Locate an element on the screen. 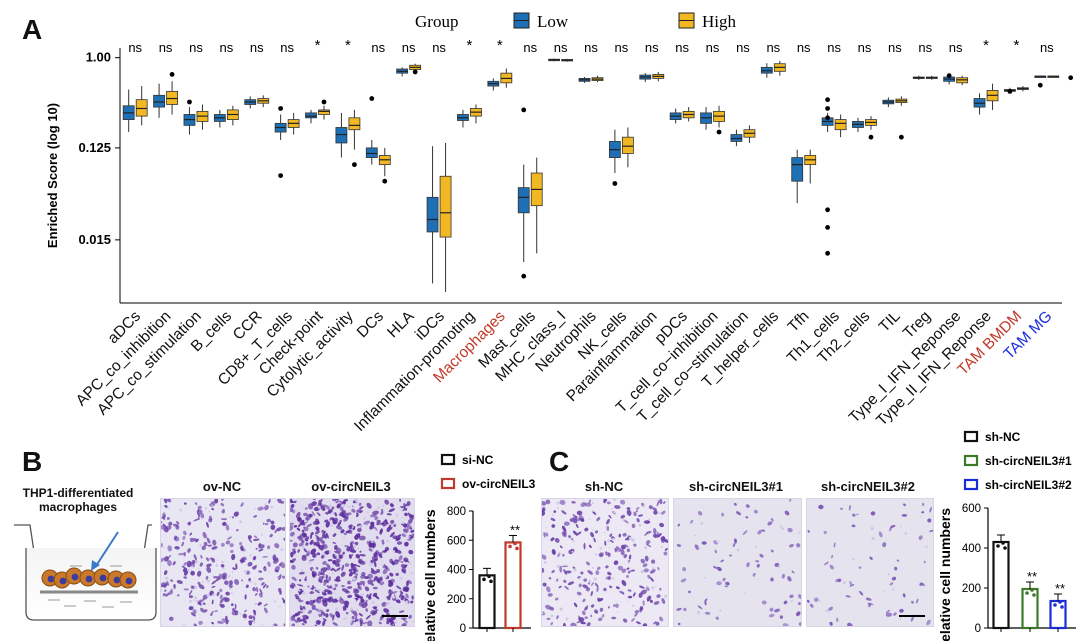 The width and height of the screenshot is (1080, 641). category-label-til: TIL is located at coordinates (890, 322).